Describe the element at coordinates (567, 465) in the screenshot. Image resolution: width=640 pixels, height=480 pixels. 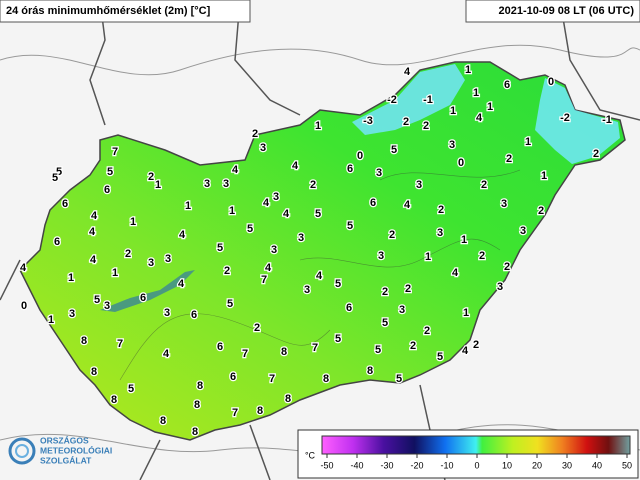
I see `colorbar-tick-label: 30` at that location.